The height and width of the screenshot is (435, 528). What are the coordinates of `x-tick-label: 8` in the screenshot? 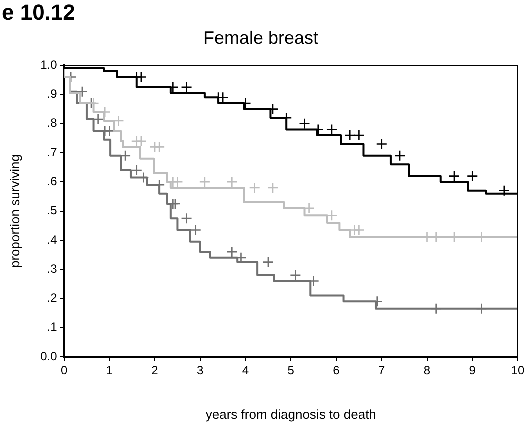 It's located at (427, 371).